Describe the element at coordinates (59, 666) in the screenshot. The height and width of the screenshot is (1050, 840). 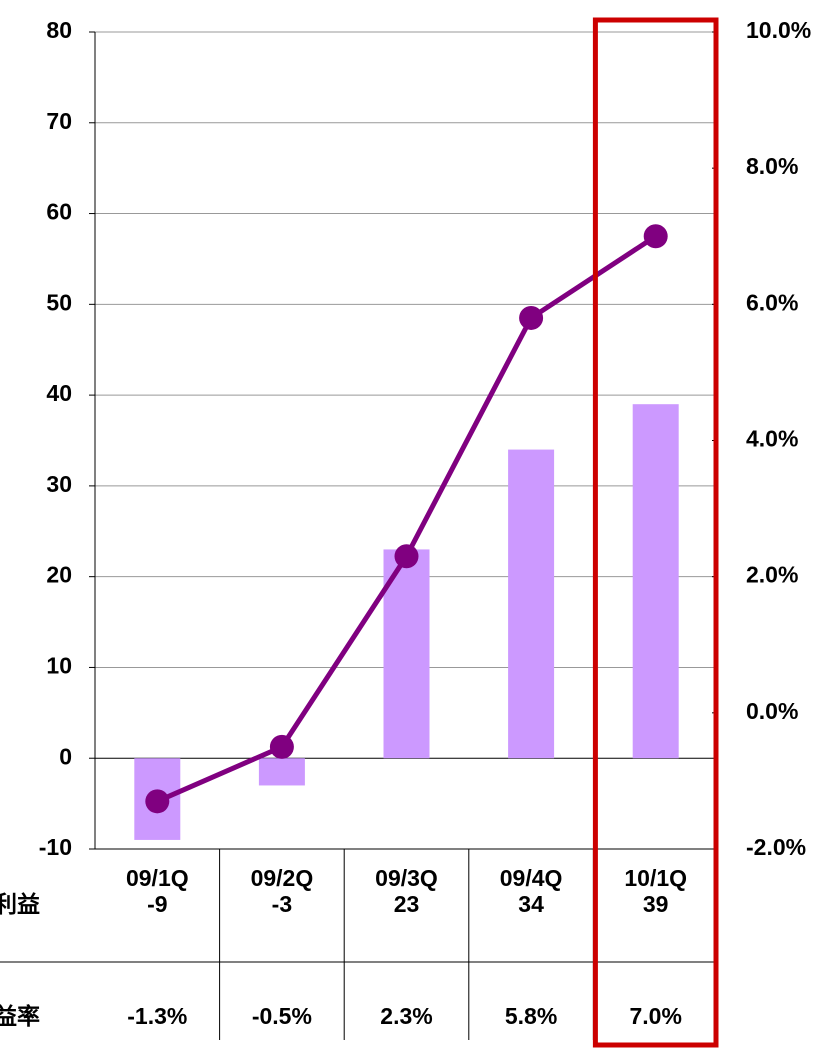
I see `y-tick-label: 10` at that location.